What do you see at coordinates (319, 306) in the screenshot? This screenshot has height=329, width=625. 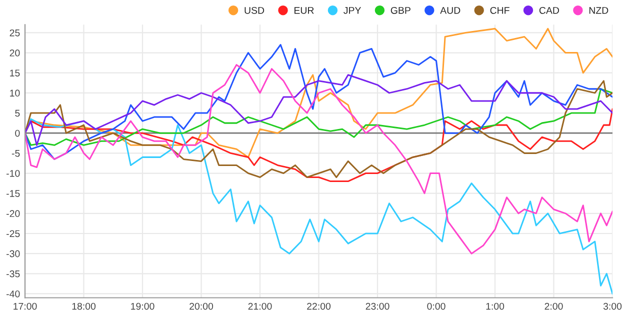 I see `x-tick-label: 22:00` at bounding box center [319, 306].